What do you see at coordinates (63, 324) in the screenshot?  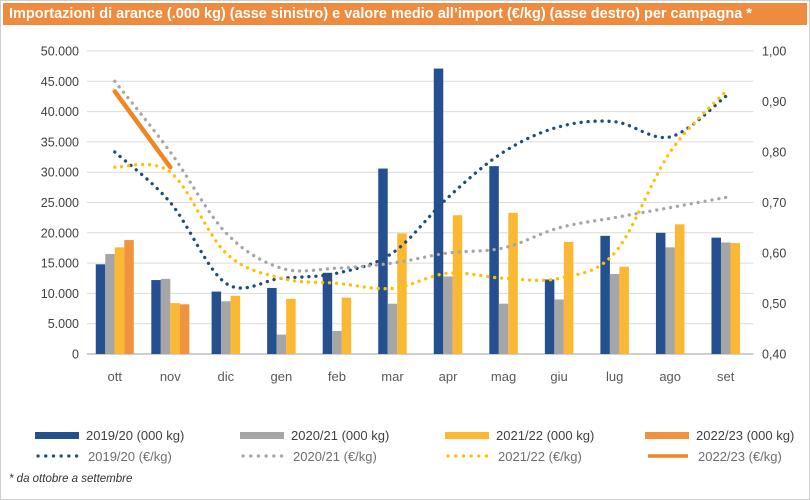 I see `svg-text: 5.000` at bounding box center [63, 324].